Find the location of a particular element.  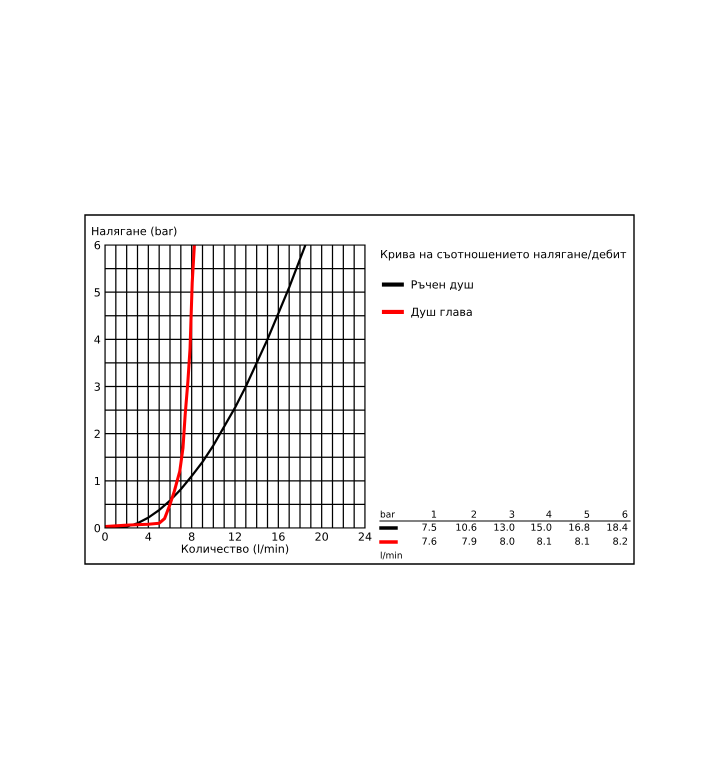

x-tick-label: 8 is located at coordinates (191, 536).